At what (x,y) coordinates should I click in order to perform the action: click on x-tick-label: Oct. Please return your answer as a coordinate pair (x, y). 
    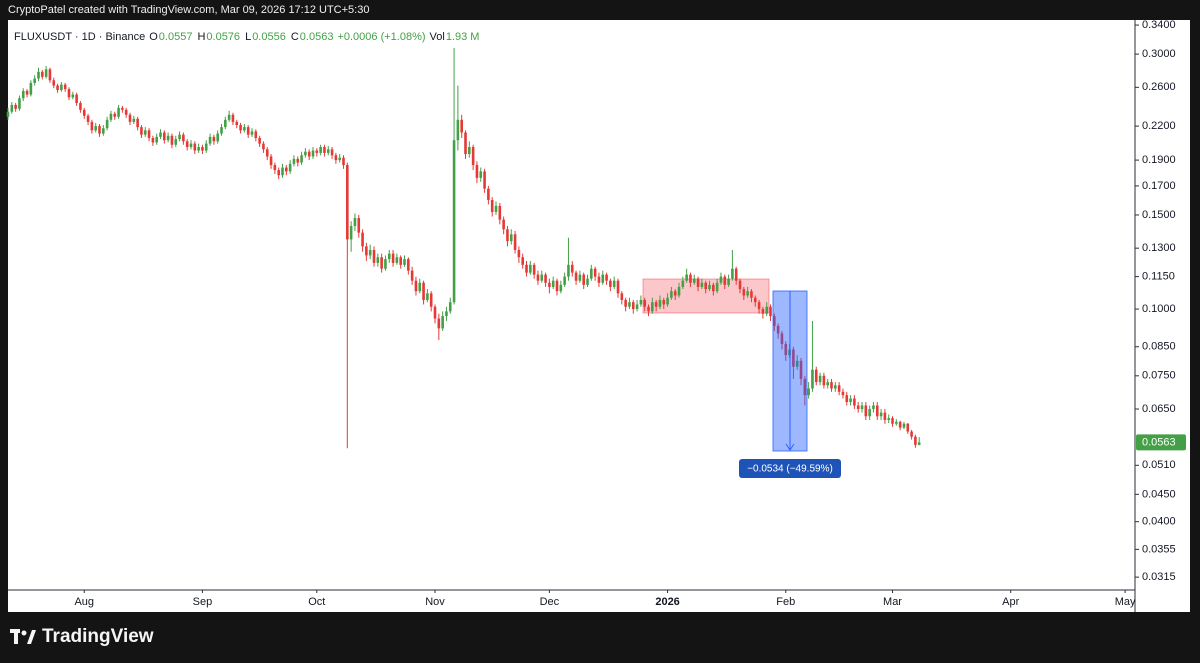
    Looking at the image, I should click on (316, 602).